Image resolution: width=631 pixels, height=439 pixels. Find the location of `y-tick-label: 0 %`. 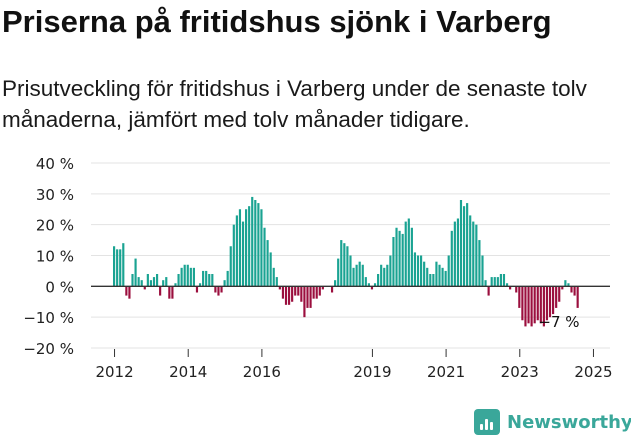

y-tick-label: 0 % is located at coordinates (59, 287).